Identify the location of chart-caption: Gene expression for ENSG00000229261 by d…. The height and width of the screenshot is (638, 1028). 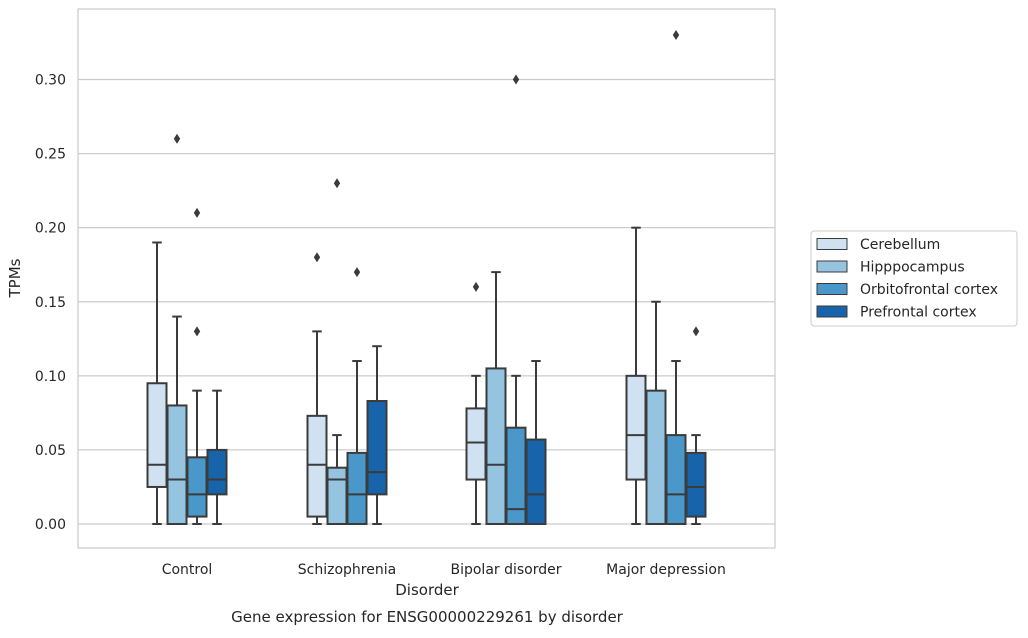
(427, 617).